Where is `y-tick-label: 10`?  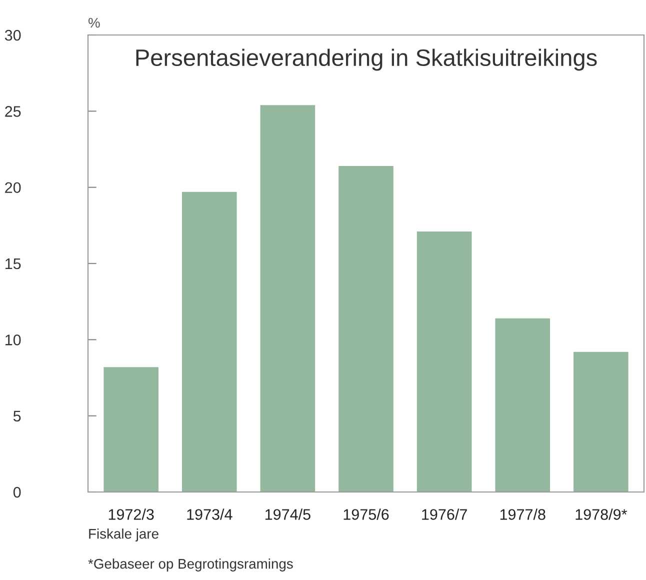 y-tick-label: 10 is located at coordinates (13, 340).